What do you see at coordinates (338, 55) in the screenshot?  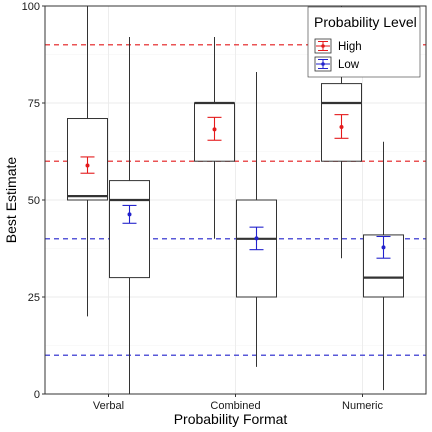 I see `legend-items: High Low` at bounding box center [338, 55].